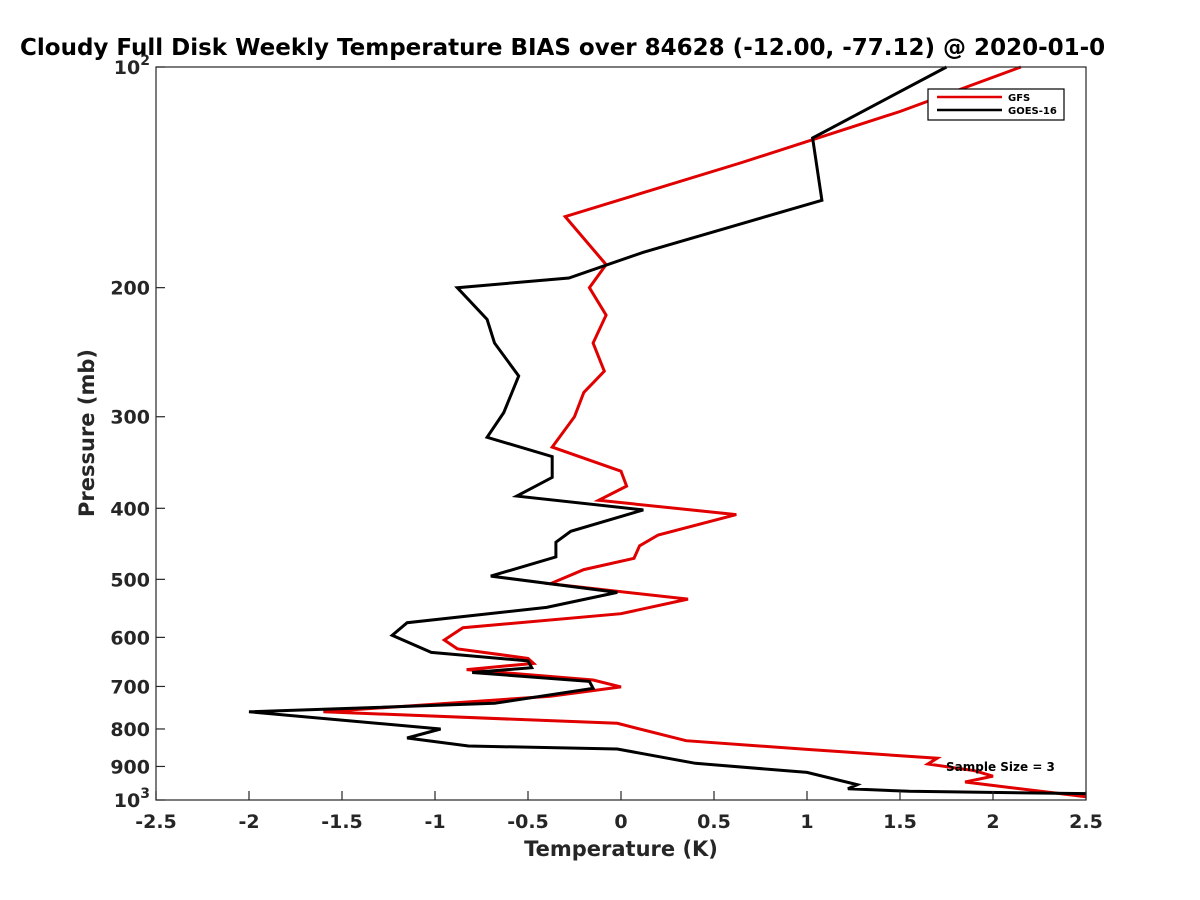  I want to click on legend-label-goes16: GOES-16, so click(1032, 111).